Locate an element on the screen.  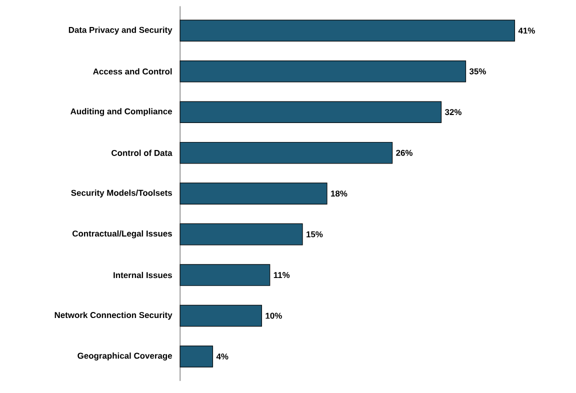
data-label: 11% is located at coordinates (282, 275).